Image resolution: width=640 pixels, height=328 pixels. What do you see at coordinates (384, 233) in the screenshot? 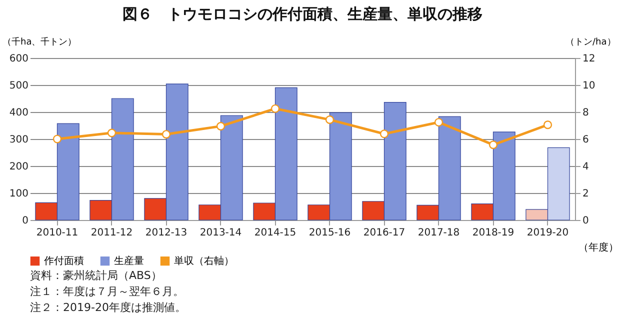
I see `x-tick-label: 2016-17` at bounding box center [384, 233].